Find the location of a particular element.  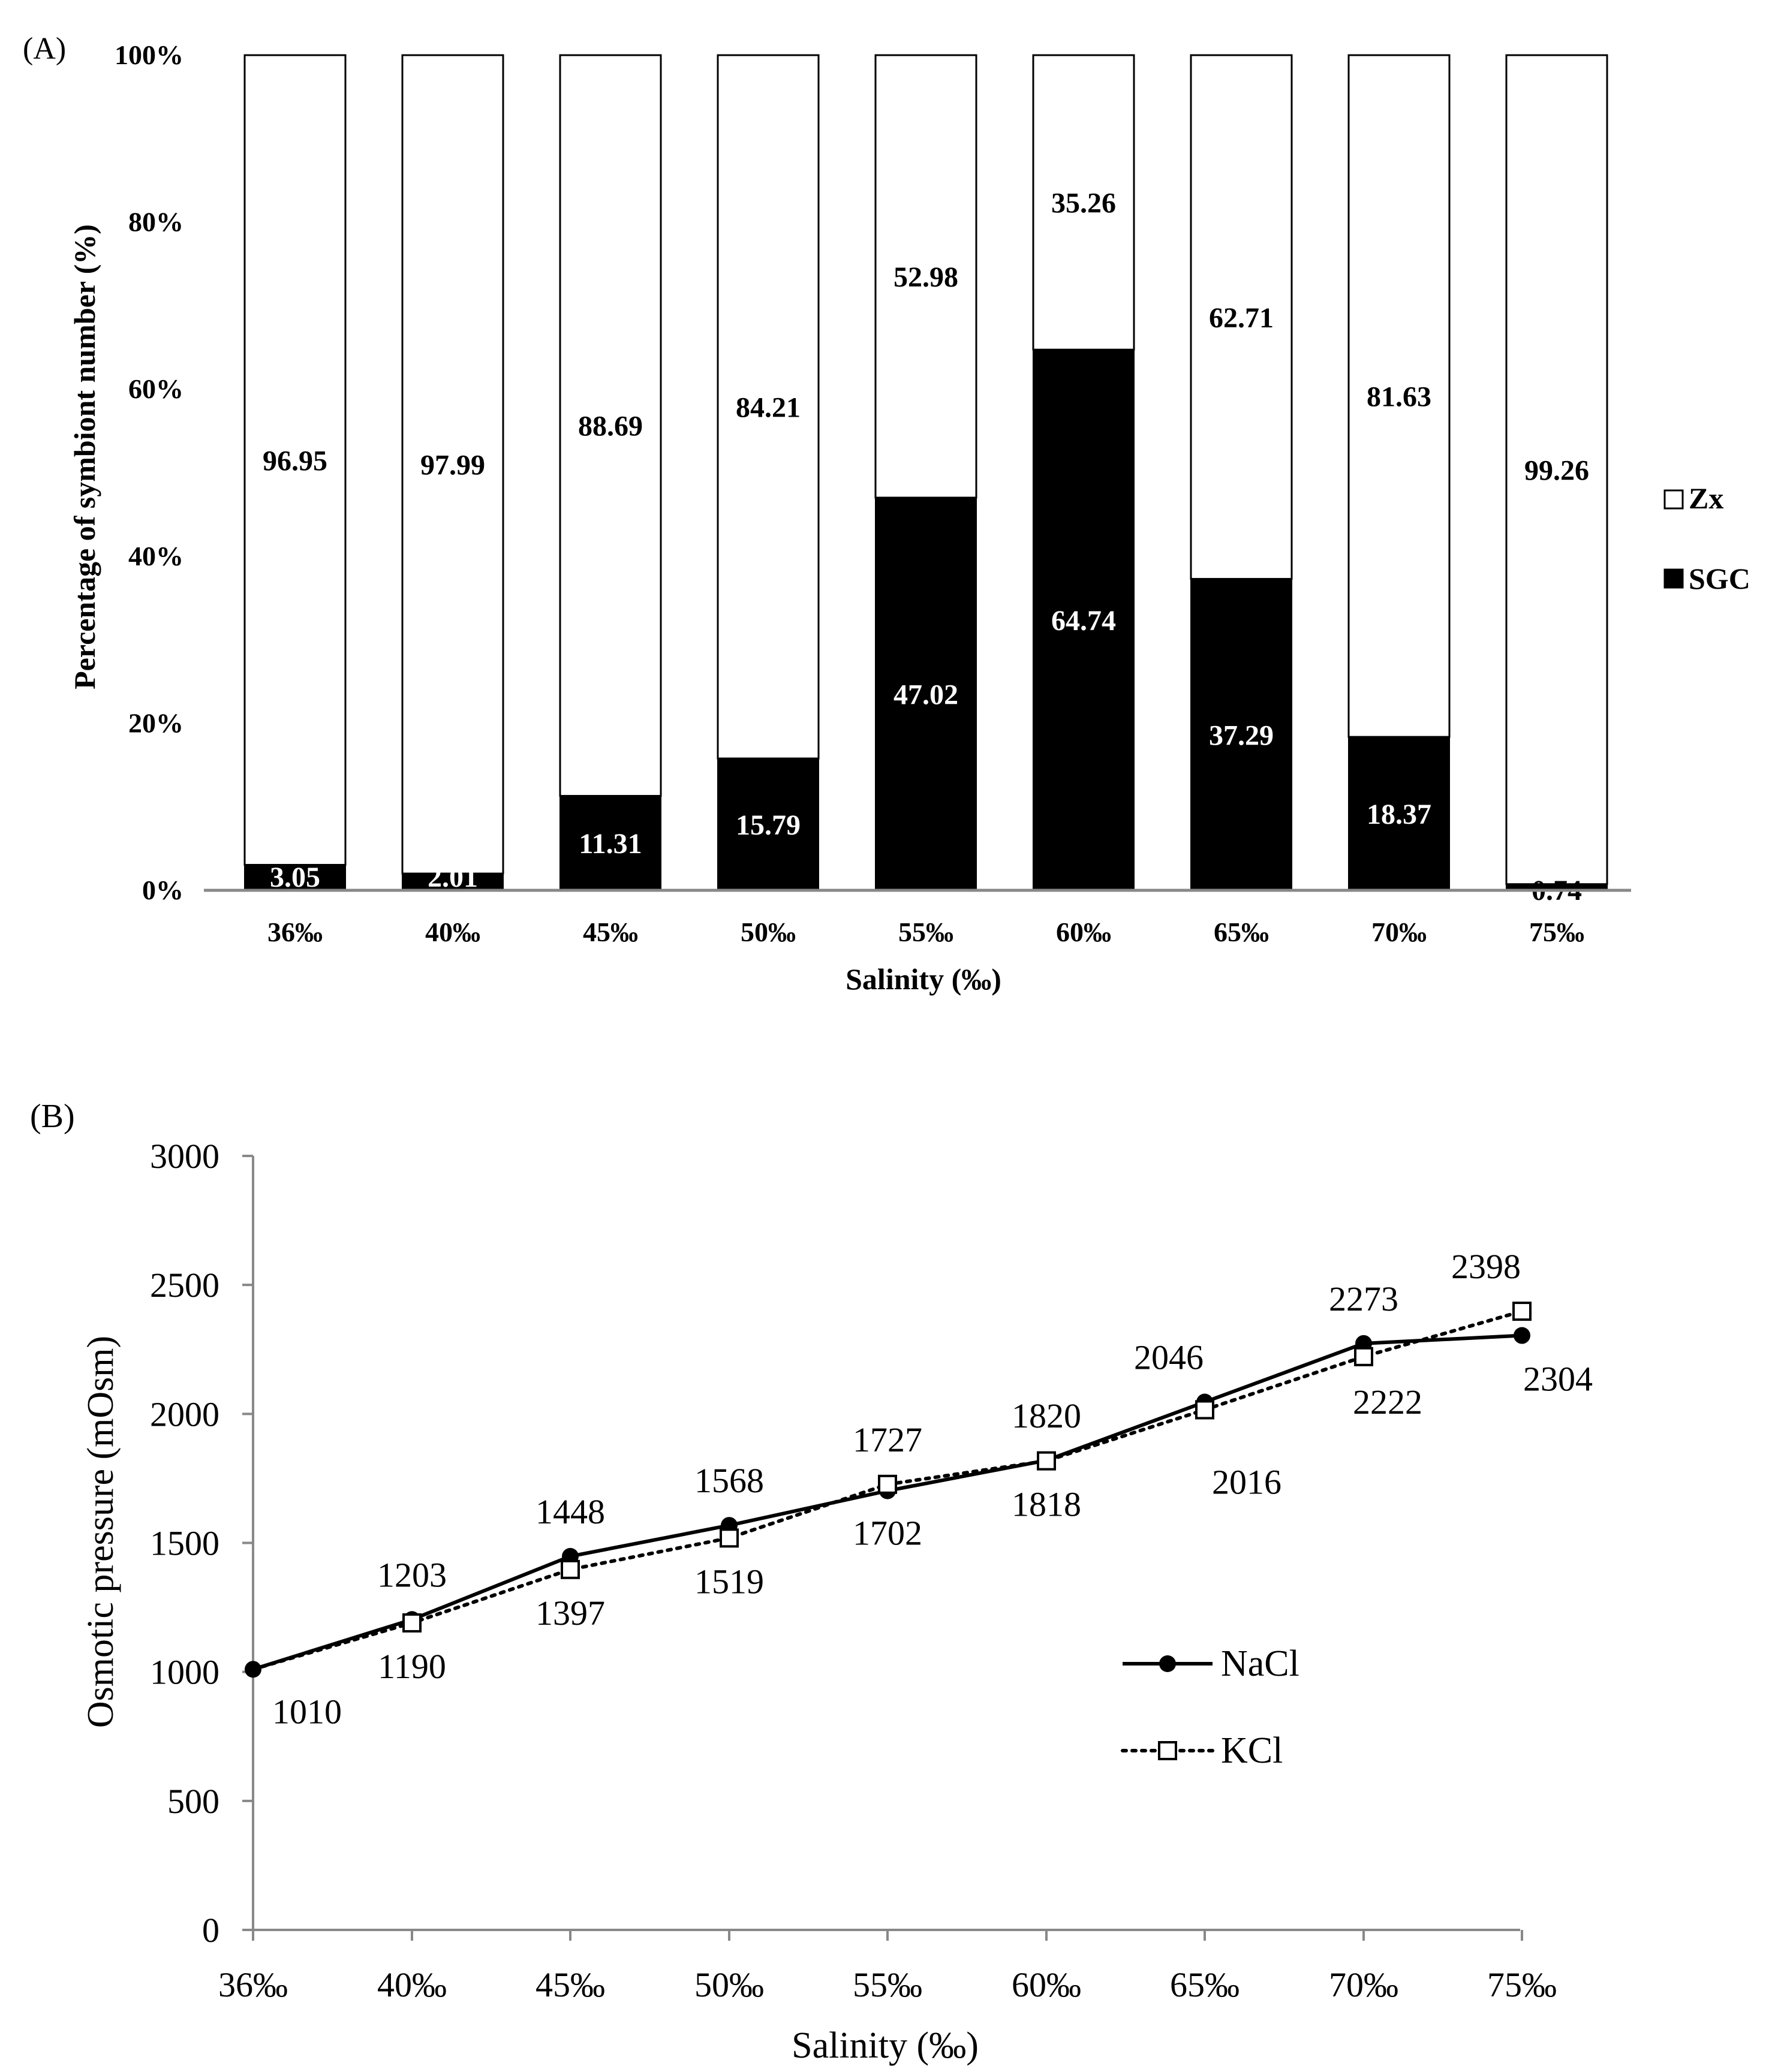

data-label-nacl: 1203 is located at coordinates (412, 1574).